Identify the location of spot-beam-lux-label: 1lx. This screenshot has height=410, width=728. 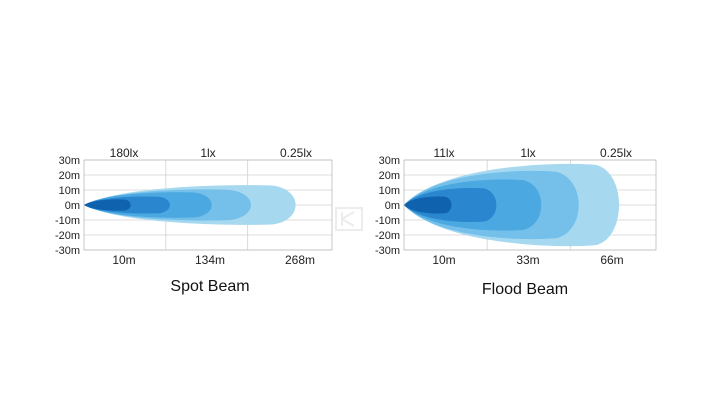
(207, 153).